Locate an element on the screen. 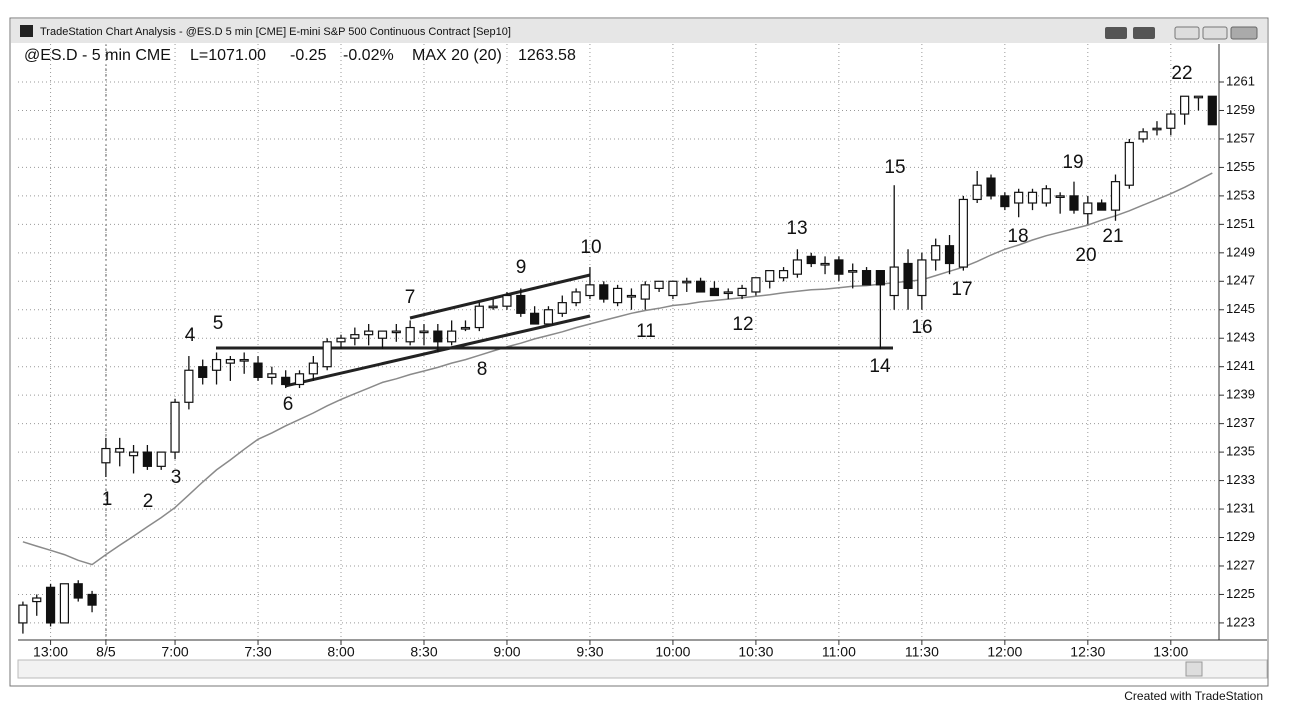  annotation: 12 is located at coordinates (742, 324).